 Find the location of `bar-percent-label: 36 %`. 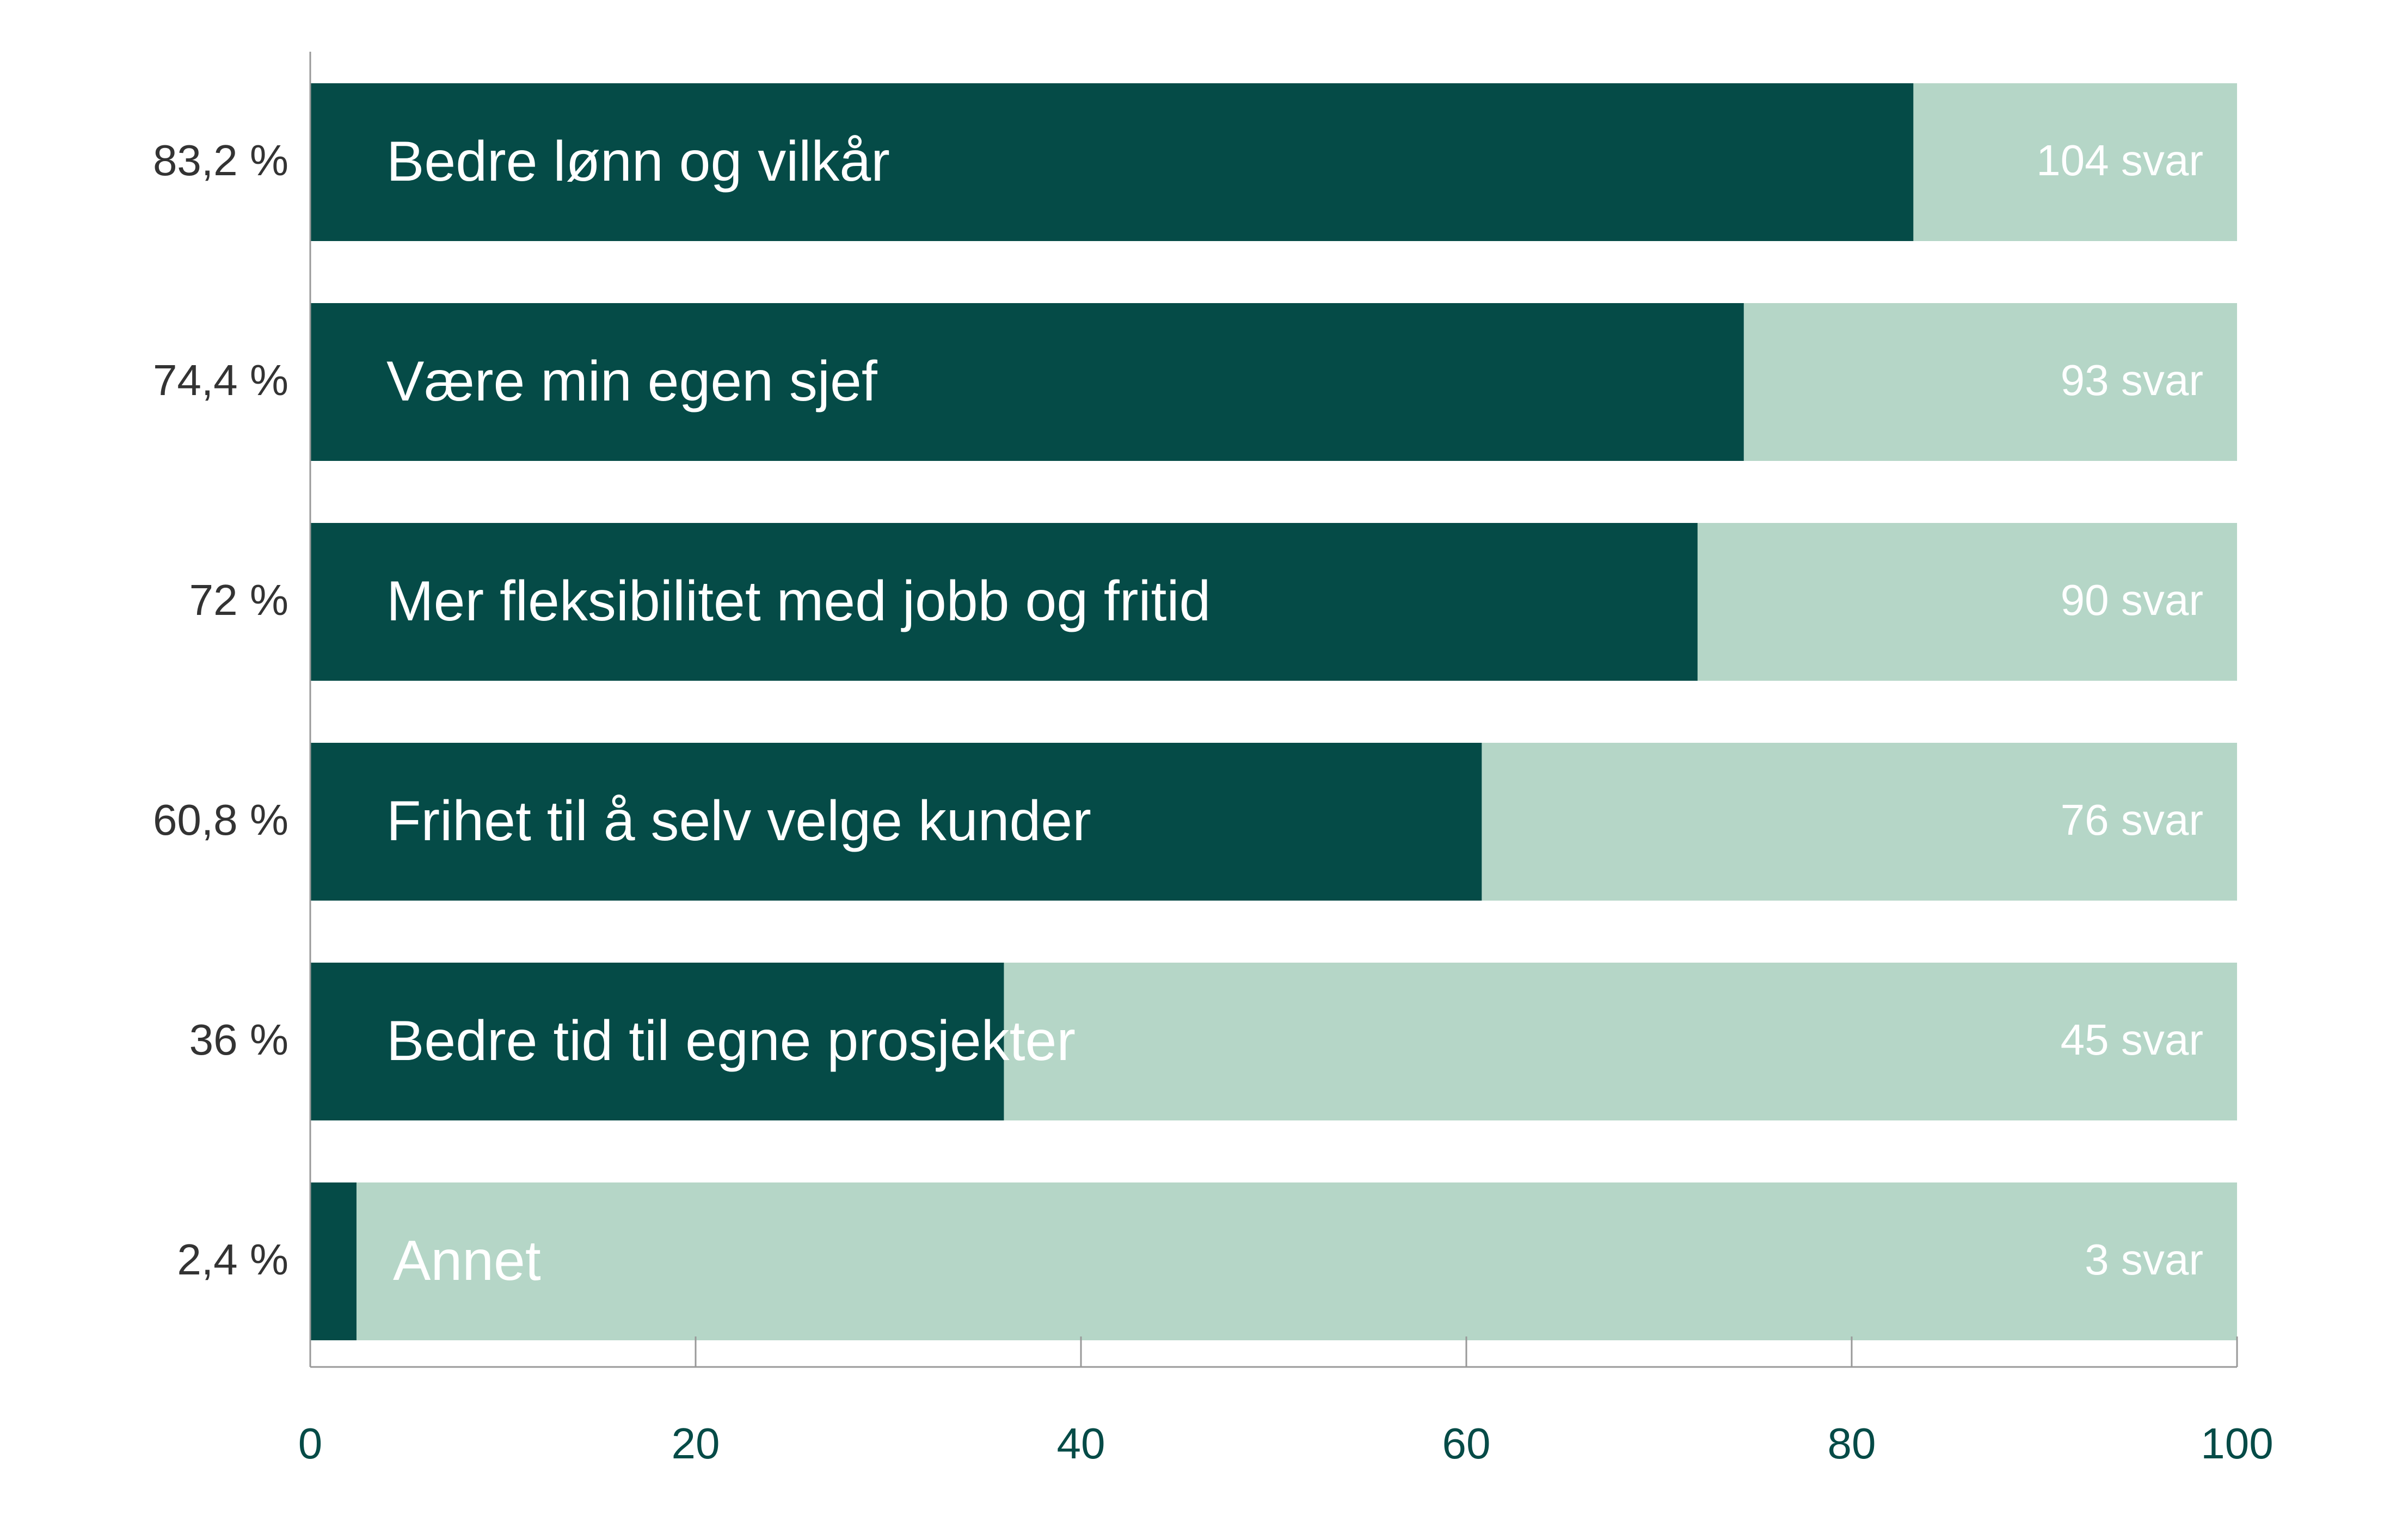

bar-percent-label: 36 % is located at coordinates (238, 1039).